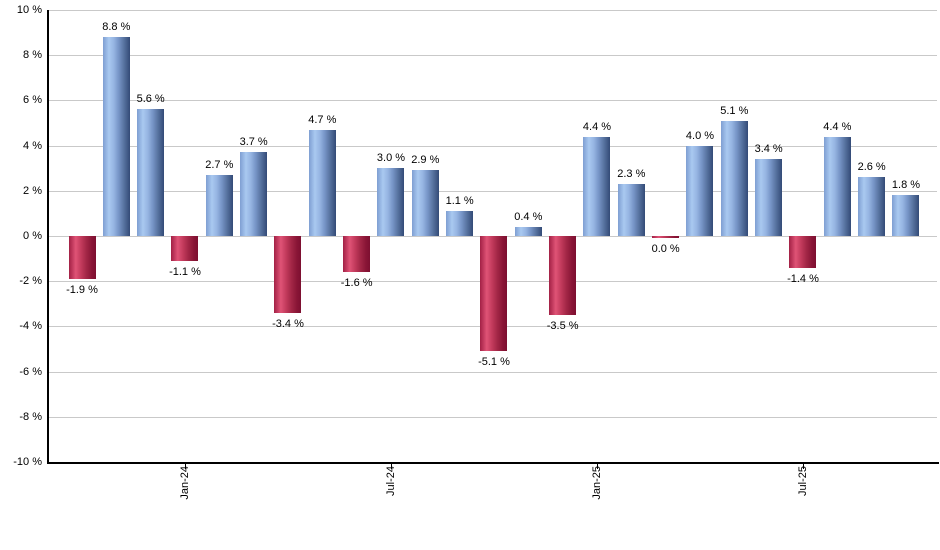 This screenshot has width=940, height=550. Describe the element at coordinates (219, 164) in the screenshot. I see `bar-value-label: 2.7 %` at that location.